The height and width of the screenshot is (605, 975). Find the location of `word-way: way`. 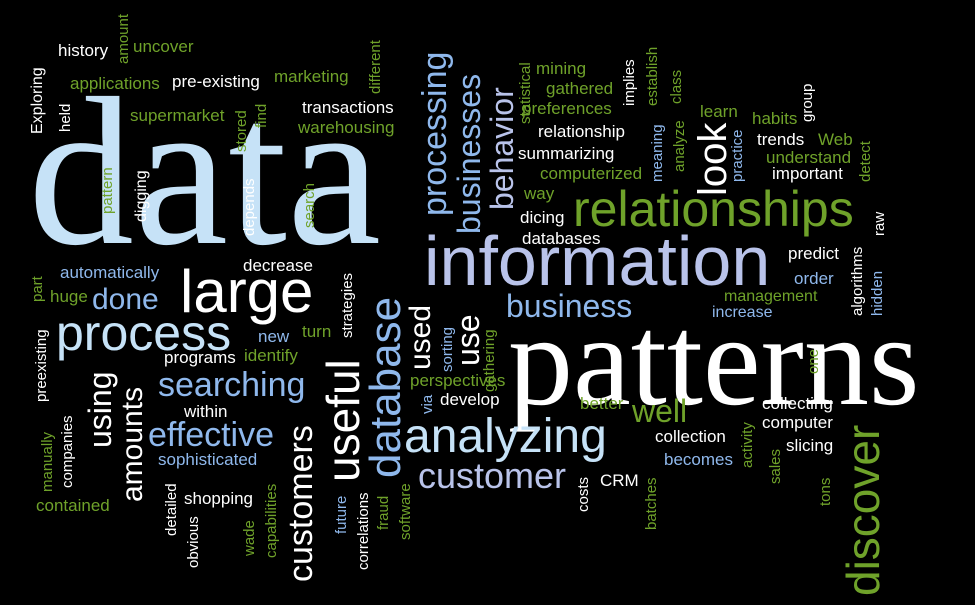

word-way: way is located at coordinates (539, 193).